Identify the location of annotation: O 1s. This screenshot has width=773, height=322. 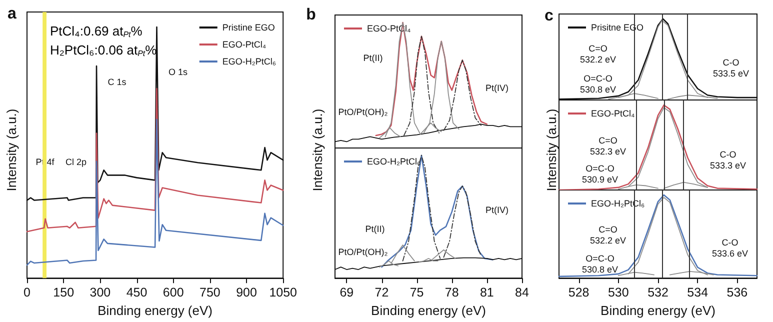
(178, 72).